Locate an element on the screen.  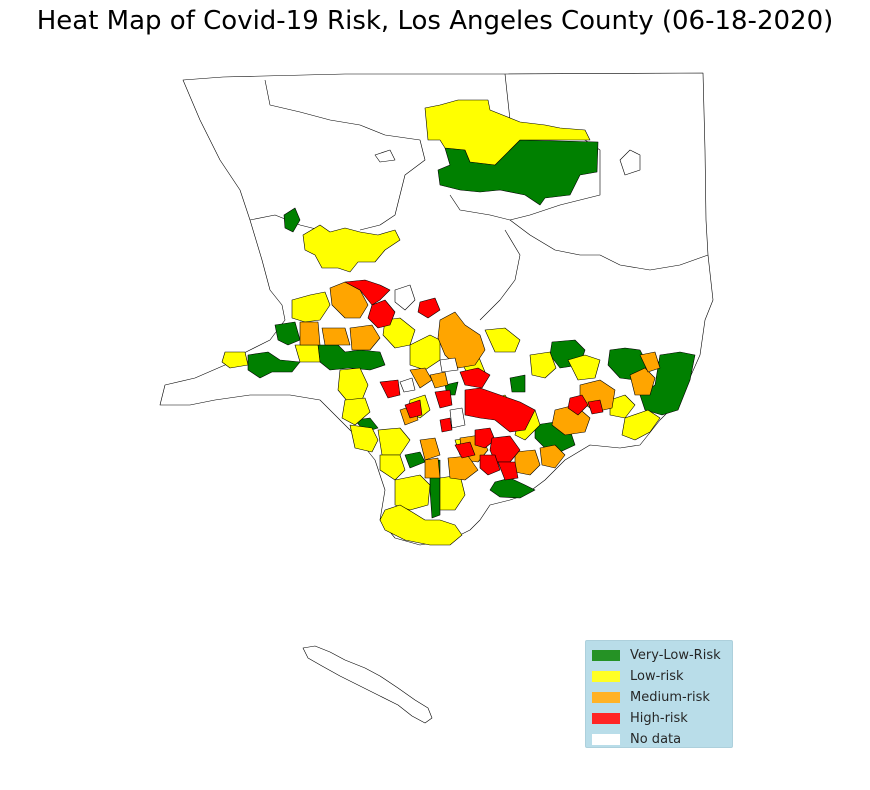
legend-swatch-medium is located at coordinates (606, 697).